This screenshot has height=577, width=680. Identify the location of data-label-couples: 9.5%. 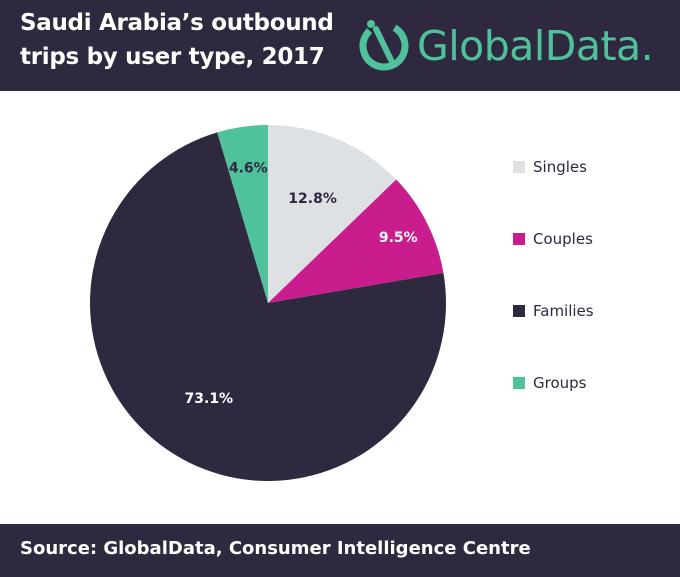
(398, 238).